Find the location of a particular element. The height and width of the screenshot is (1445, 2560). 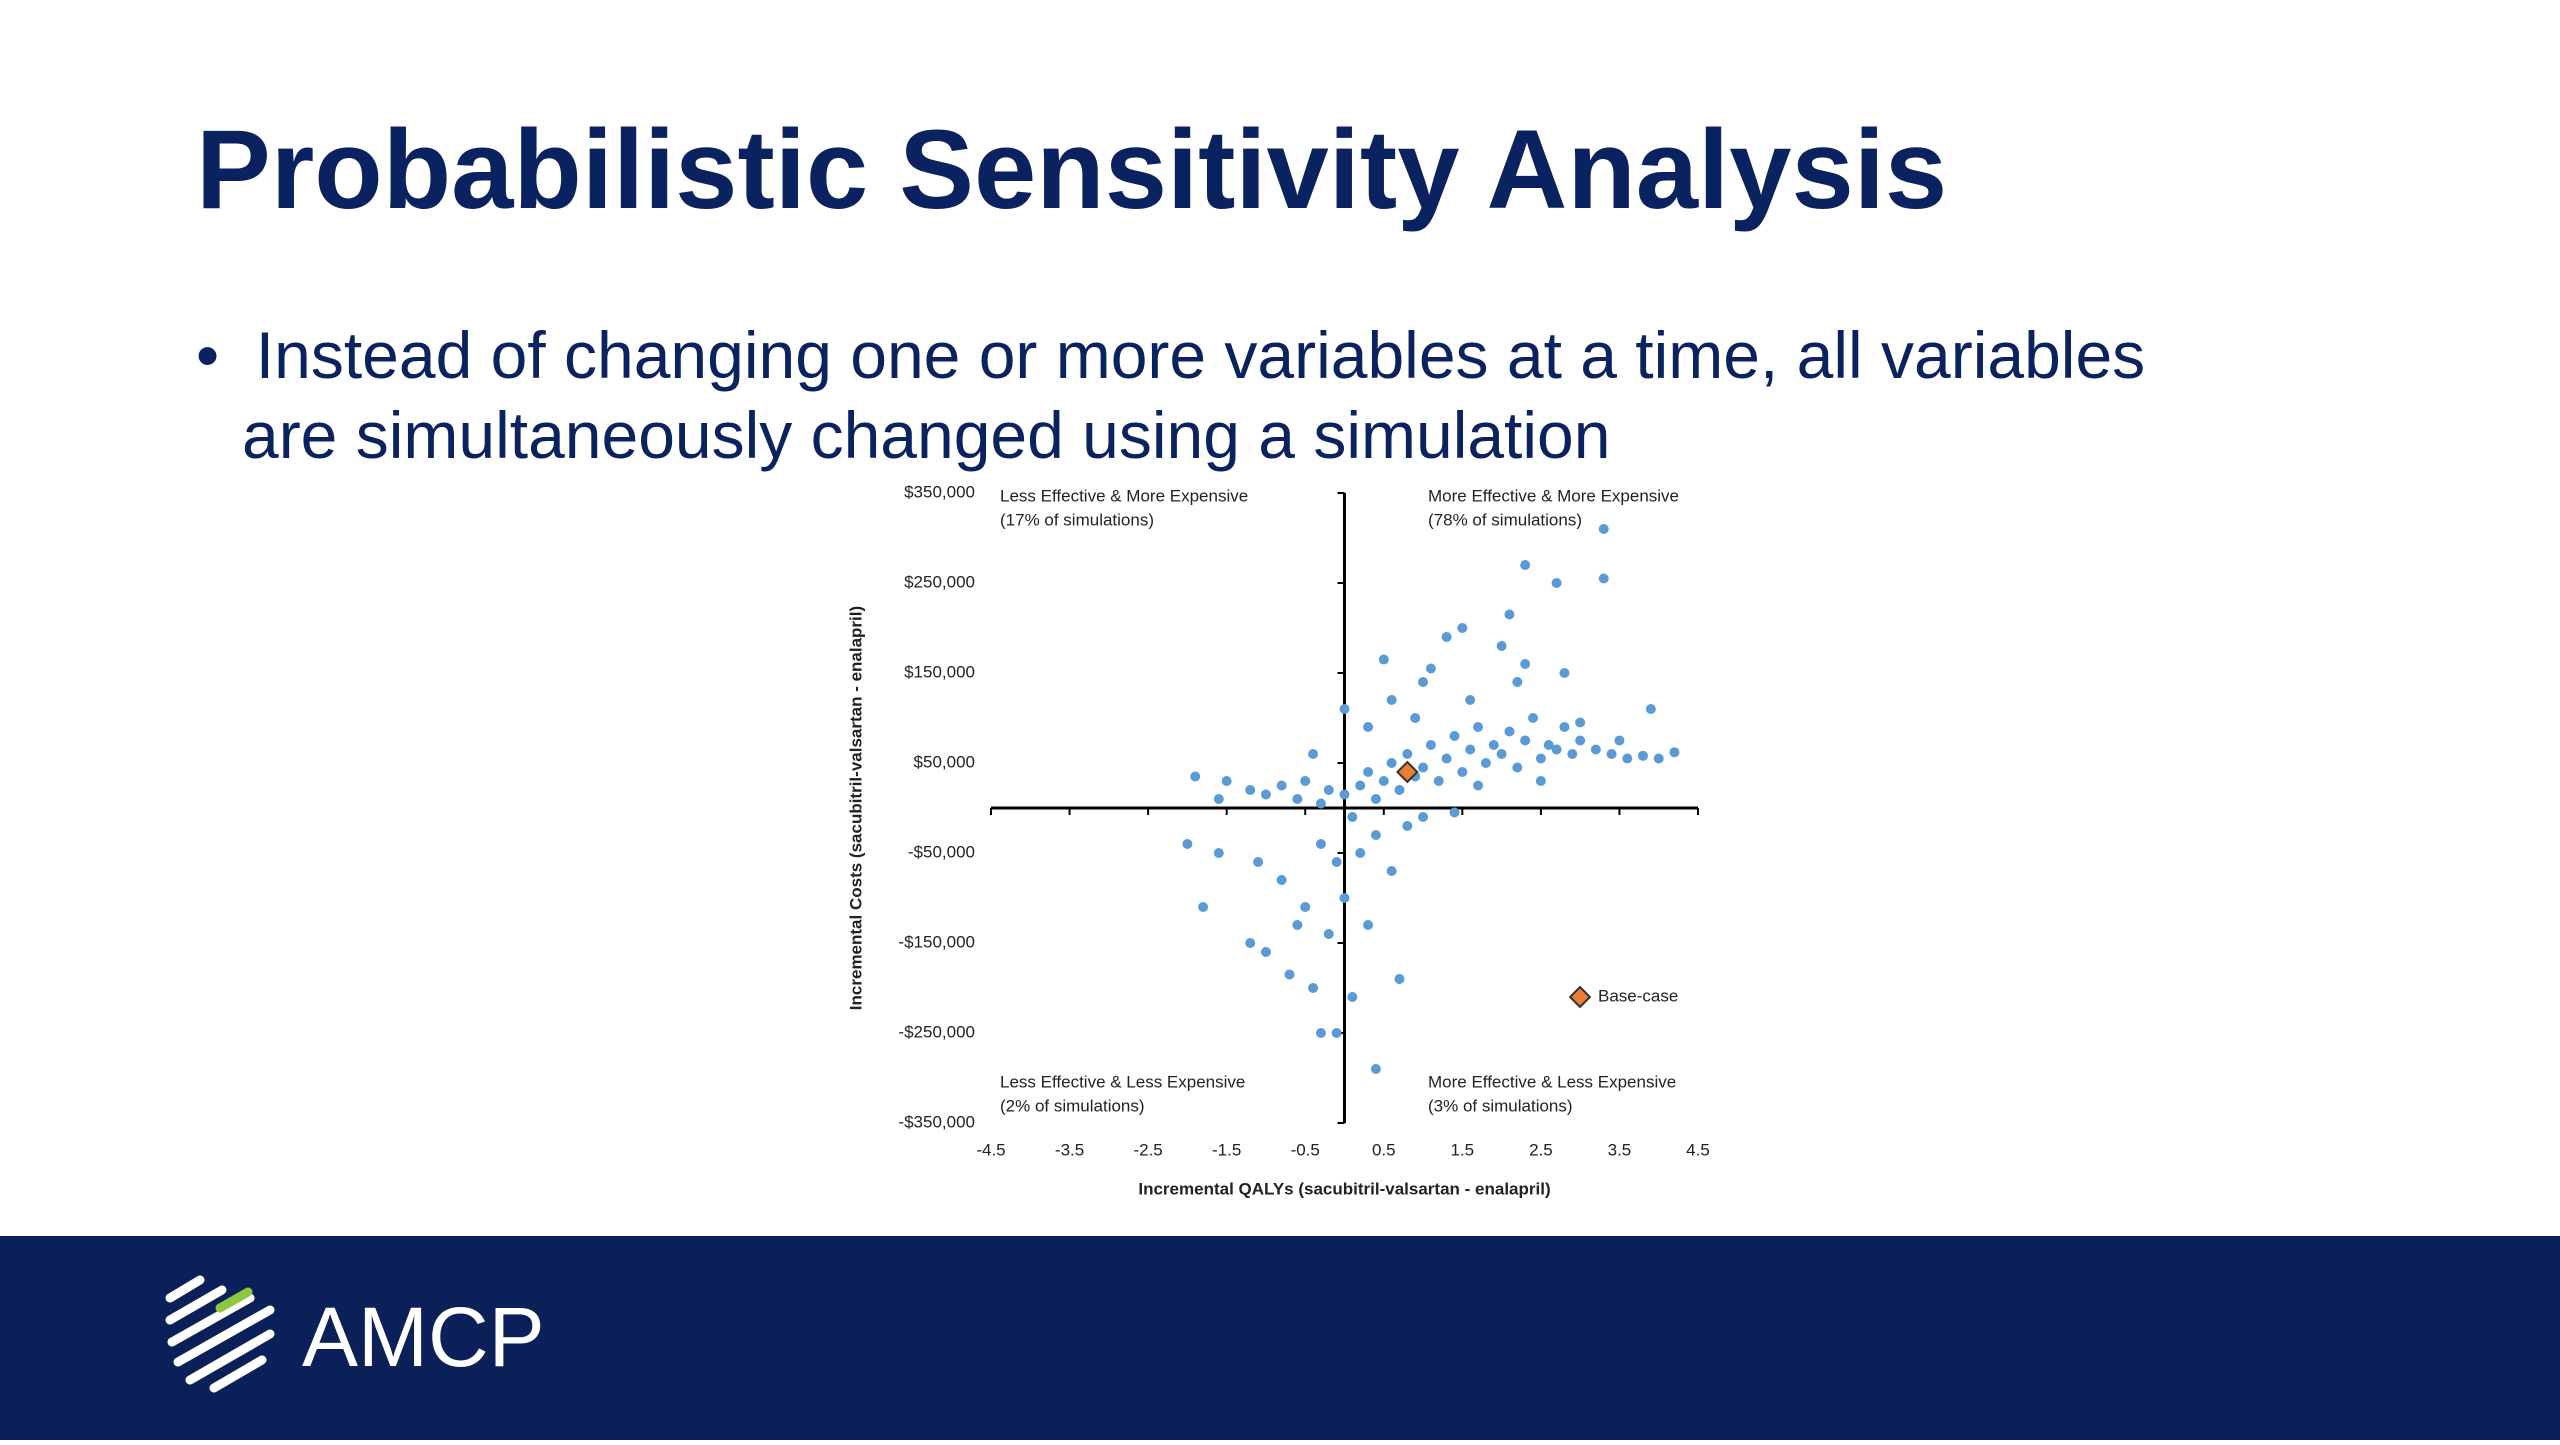

x-tick-label: -3.5 is located at coordinates (1069, 1149).